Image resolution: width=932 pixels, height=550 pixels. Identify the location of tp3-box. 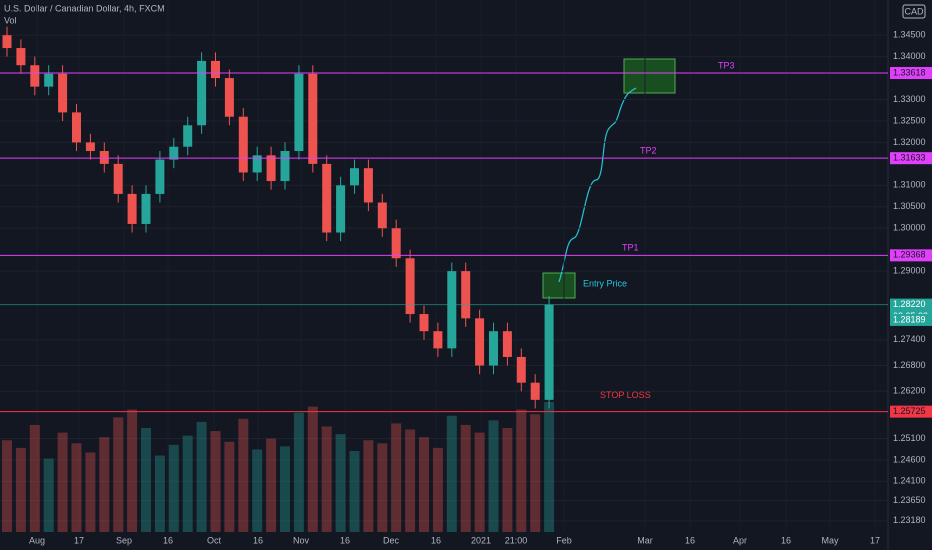
(649, 76).